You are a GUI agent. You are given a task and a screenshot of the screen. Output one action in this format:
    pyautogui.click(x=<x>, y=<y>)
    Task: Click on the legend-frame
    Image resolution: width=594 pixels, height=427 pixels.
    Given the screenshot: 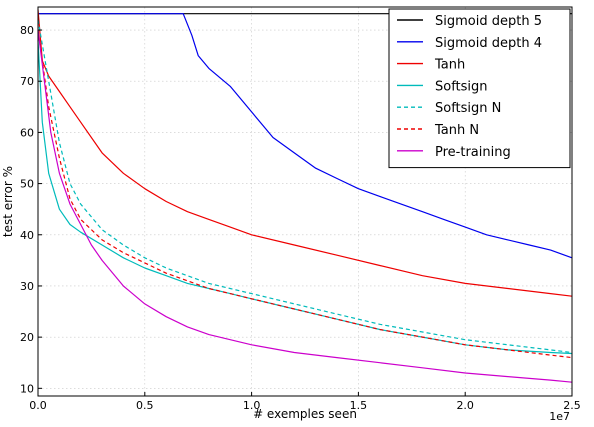 What is the action you would take?
    pyautogui.click(x=479, y=88)
    